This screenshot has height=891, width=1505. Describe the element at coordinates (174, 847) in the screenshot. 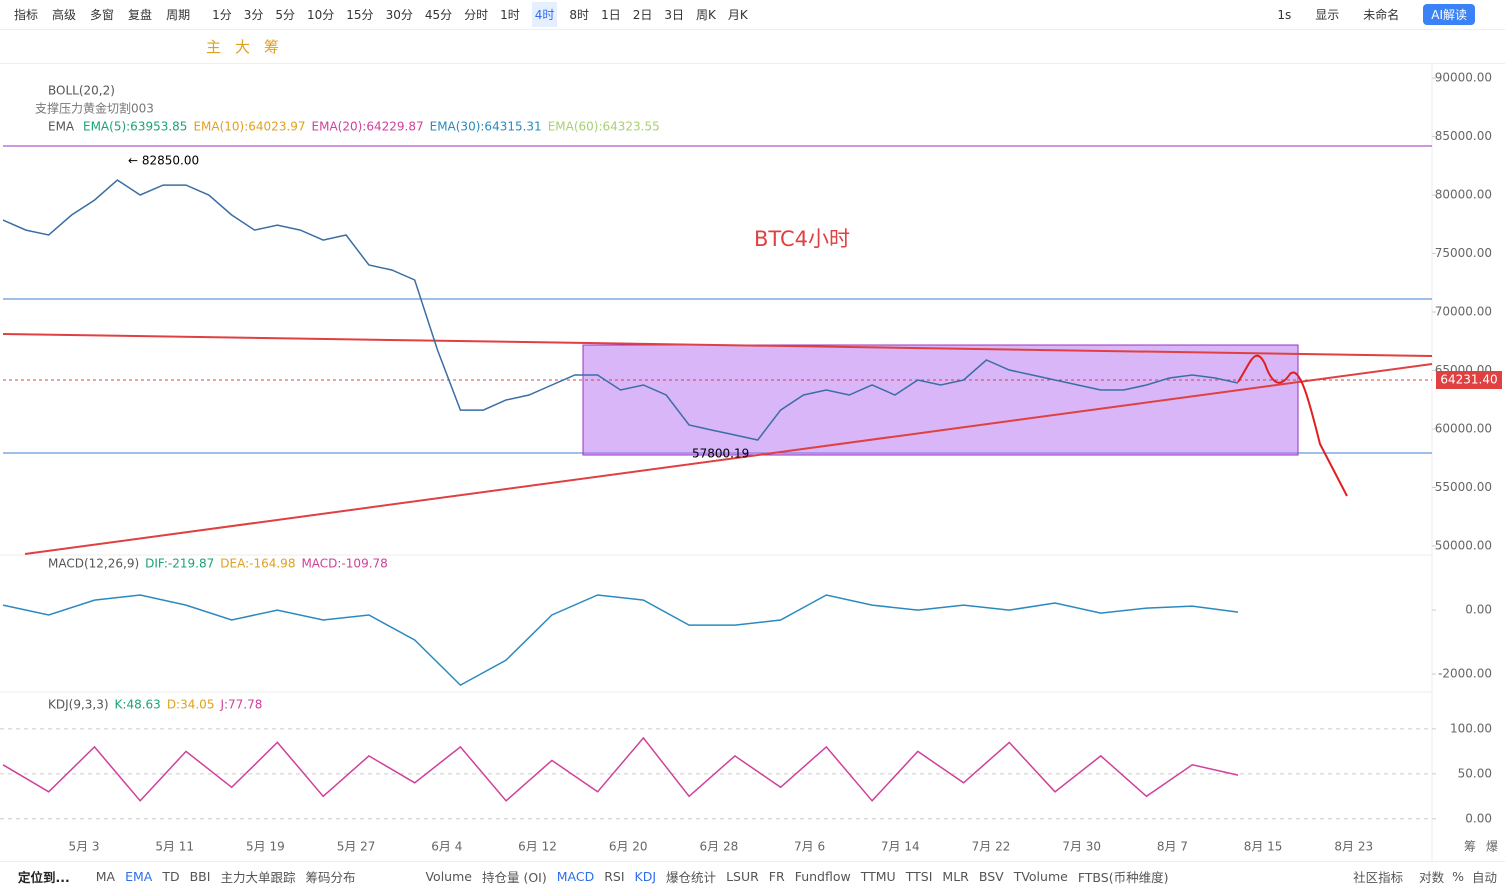

I see `x-tick-label: 5月 11` at that location.